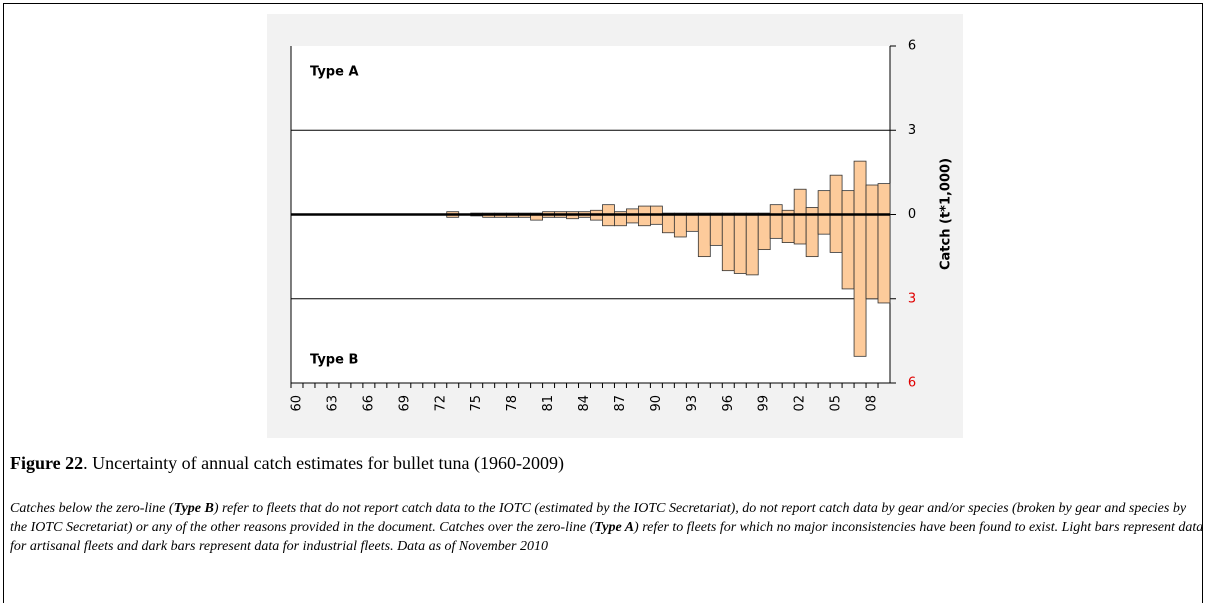 The width and height of the screenshot is (1209, 608). I want to click on x-tick-label: 08, so click(872, 403).